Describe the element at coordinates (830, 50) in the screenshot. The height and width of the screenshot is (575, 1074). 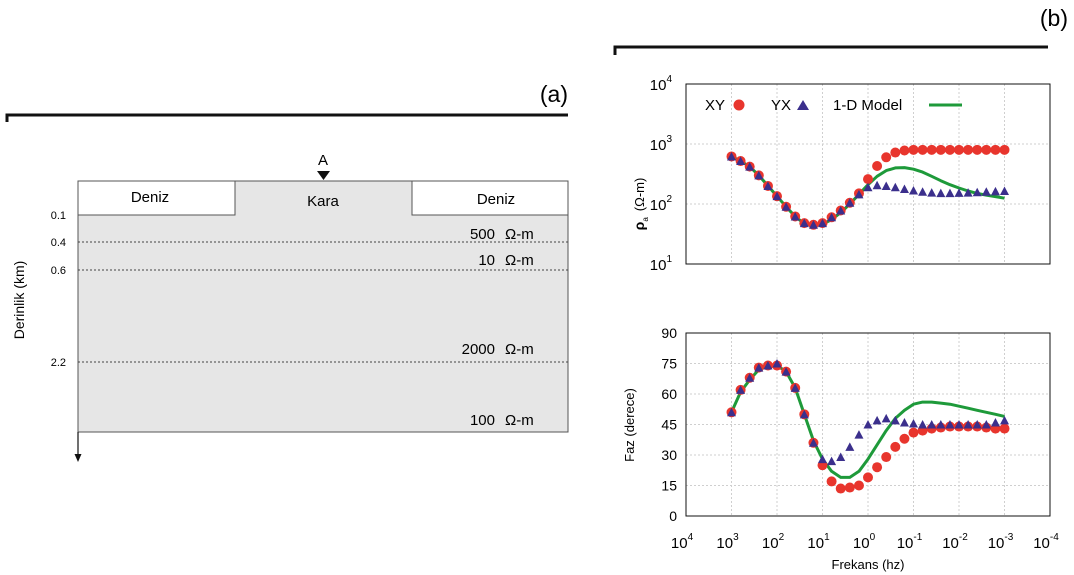
I see `panel-b-header-bracket` at that location.